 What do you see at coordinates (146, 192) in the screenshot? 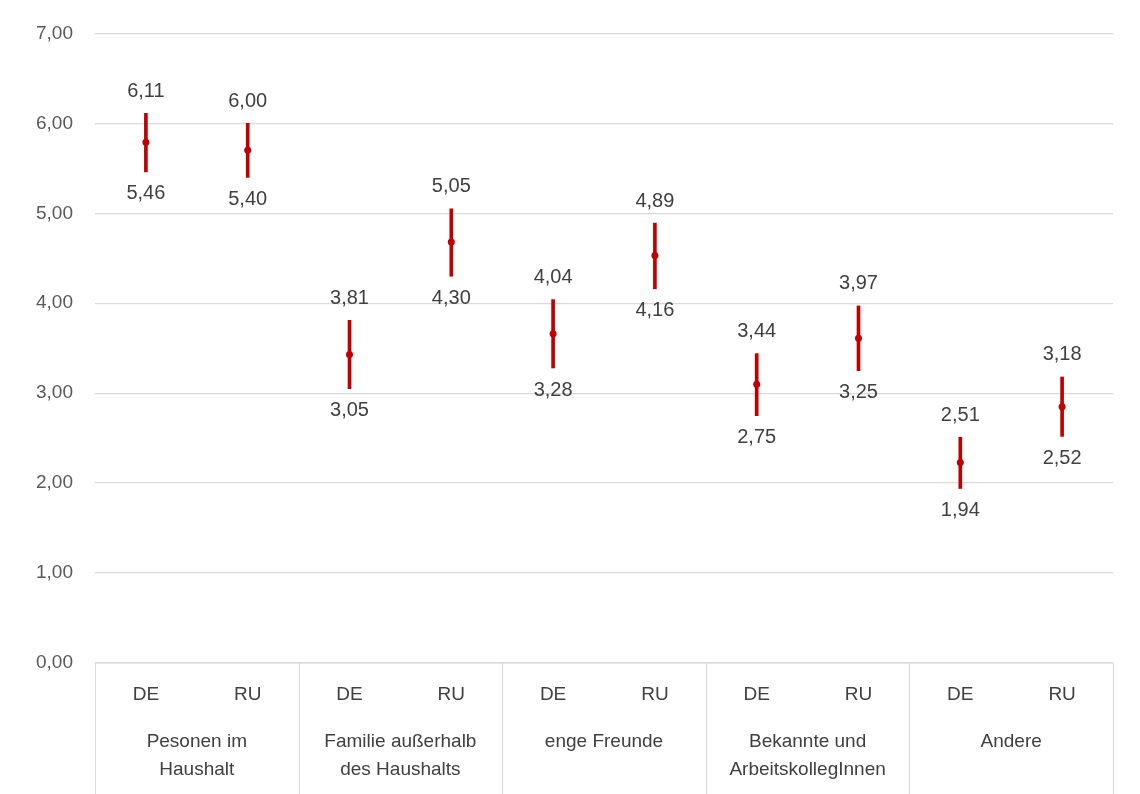
I see `annotation: 5,46` at bounding box center [146, 192].